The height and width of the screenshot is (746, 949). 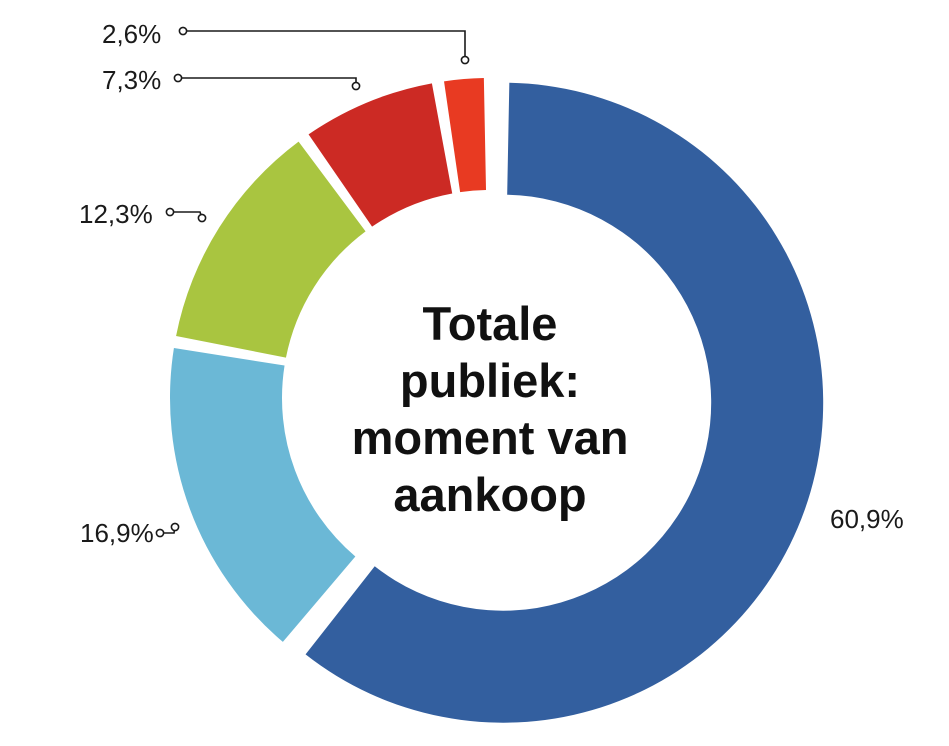 I want to click on chart-title-line-3: moment van, so click(x=490, y=437).